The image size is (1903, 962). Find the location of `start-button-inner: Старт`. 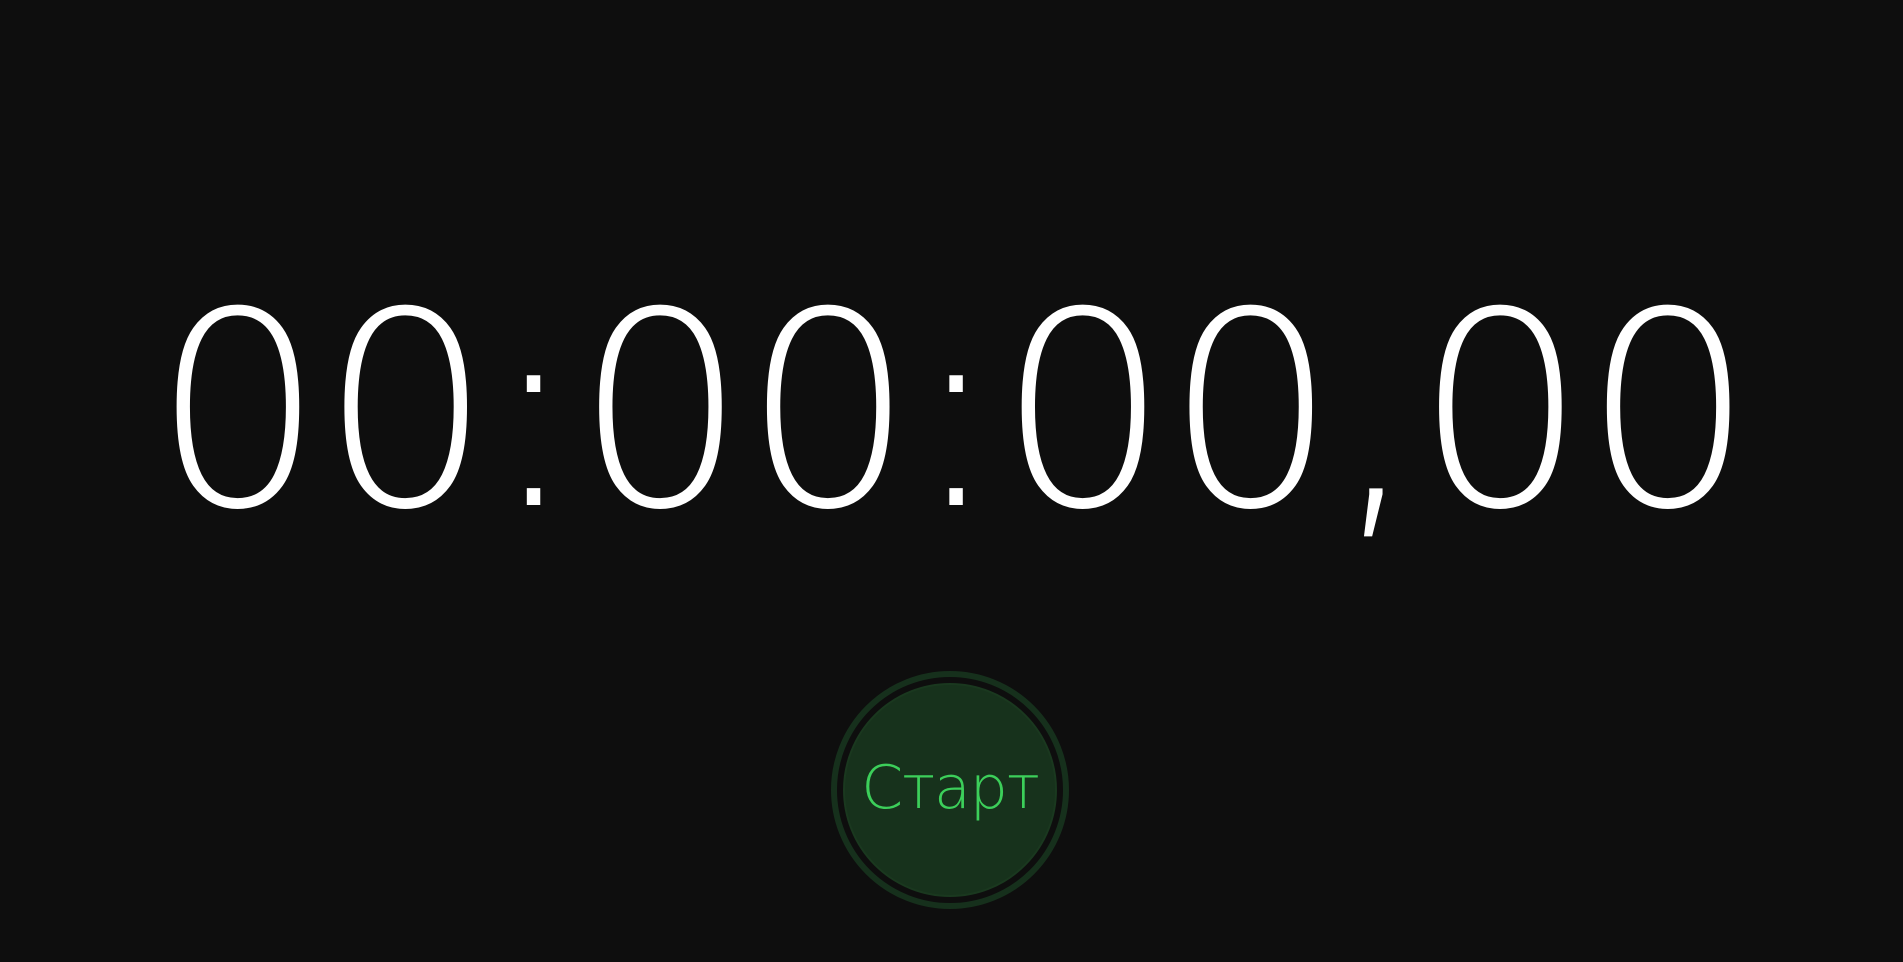

start-button-inner: Старт is located at coordinates (950, 790).